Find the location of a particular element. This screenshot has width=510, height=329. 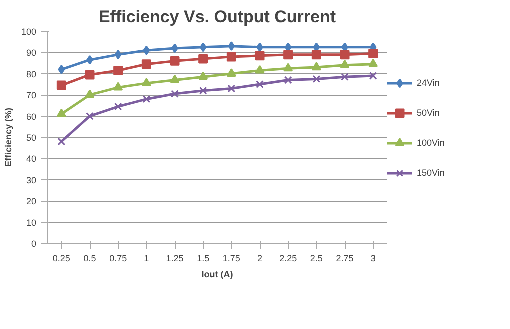

y-tick-label: 90 is located at coordinates (31, 53).